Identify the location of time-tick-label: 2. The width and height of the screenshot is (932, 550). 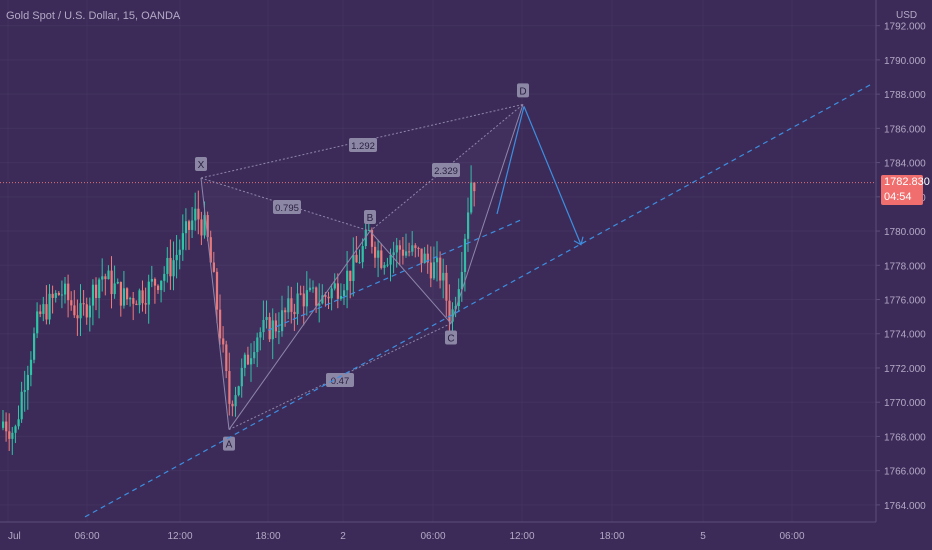
(343, 536).